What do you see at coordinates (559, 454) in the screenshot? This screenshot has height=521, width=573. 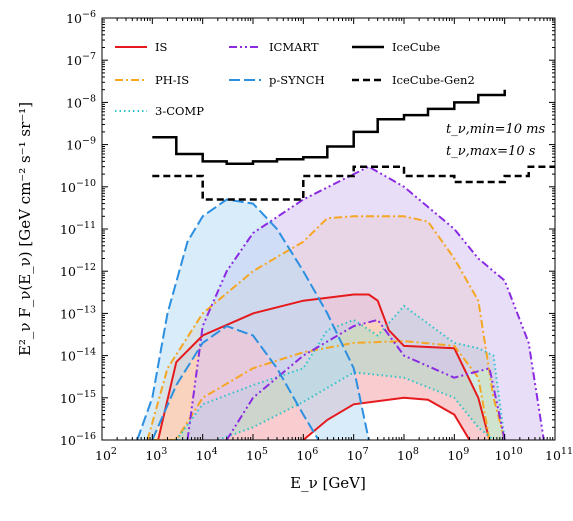 I see `x-tick-label: 10¹¹` at bounding box center [559, 454].